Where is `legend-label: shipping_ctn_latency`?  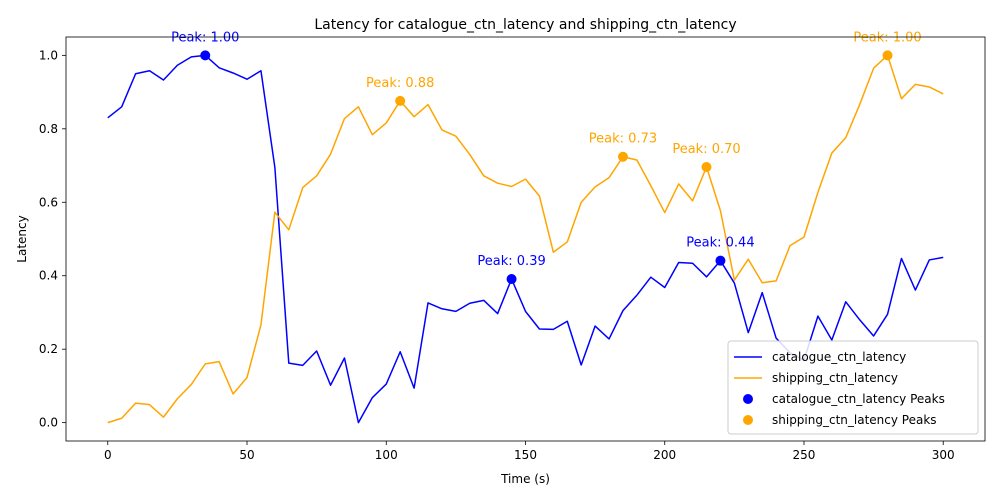
legend-label: shipping_ctn_latency is located at coordinates (835, 378).